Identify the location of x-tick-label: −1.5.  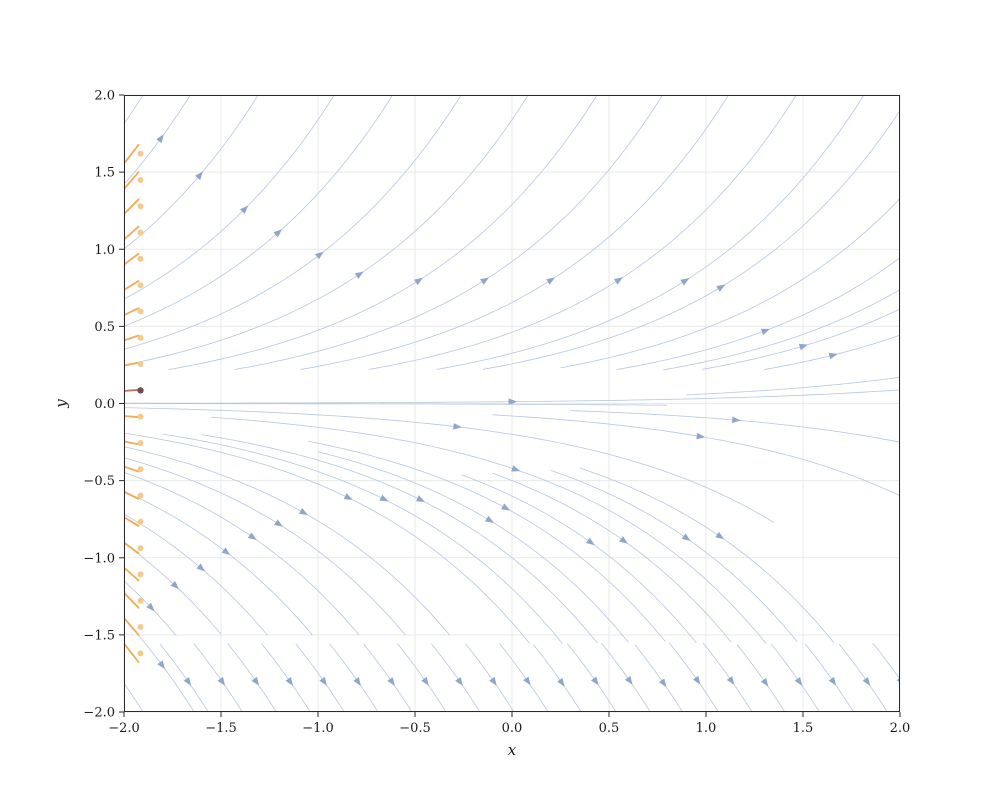
(221, 728).